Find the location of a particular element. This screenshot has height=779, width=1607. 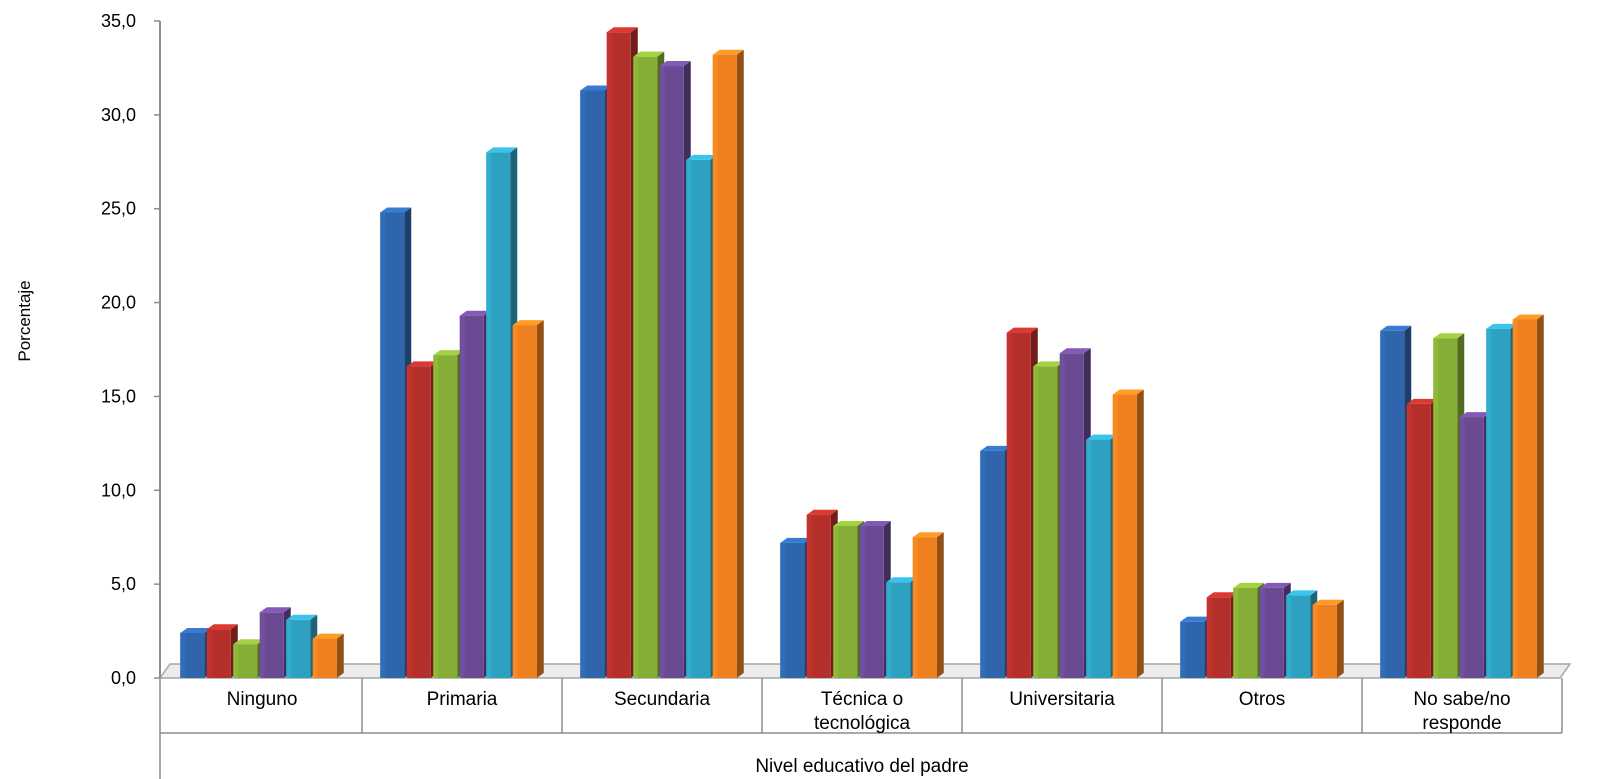

y-tick-label: 5,0 is located at coordinates (123, 584).